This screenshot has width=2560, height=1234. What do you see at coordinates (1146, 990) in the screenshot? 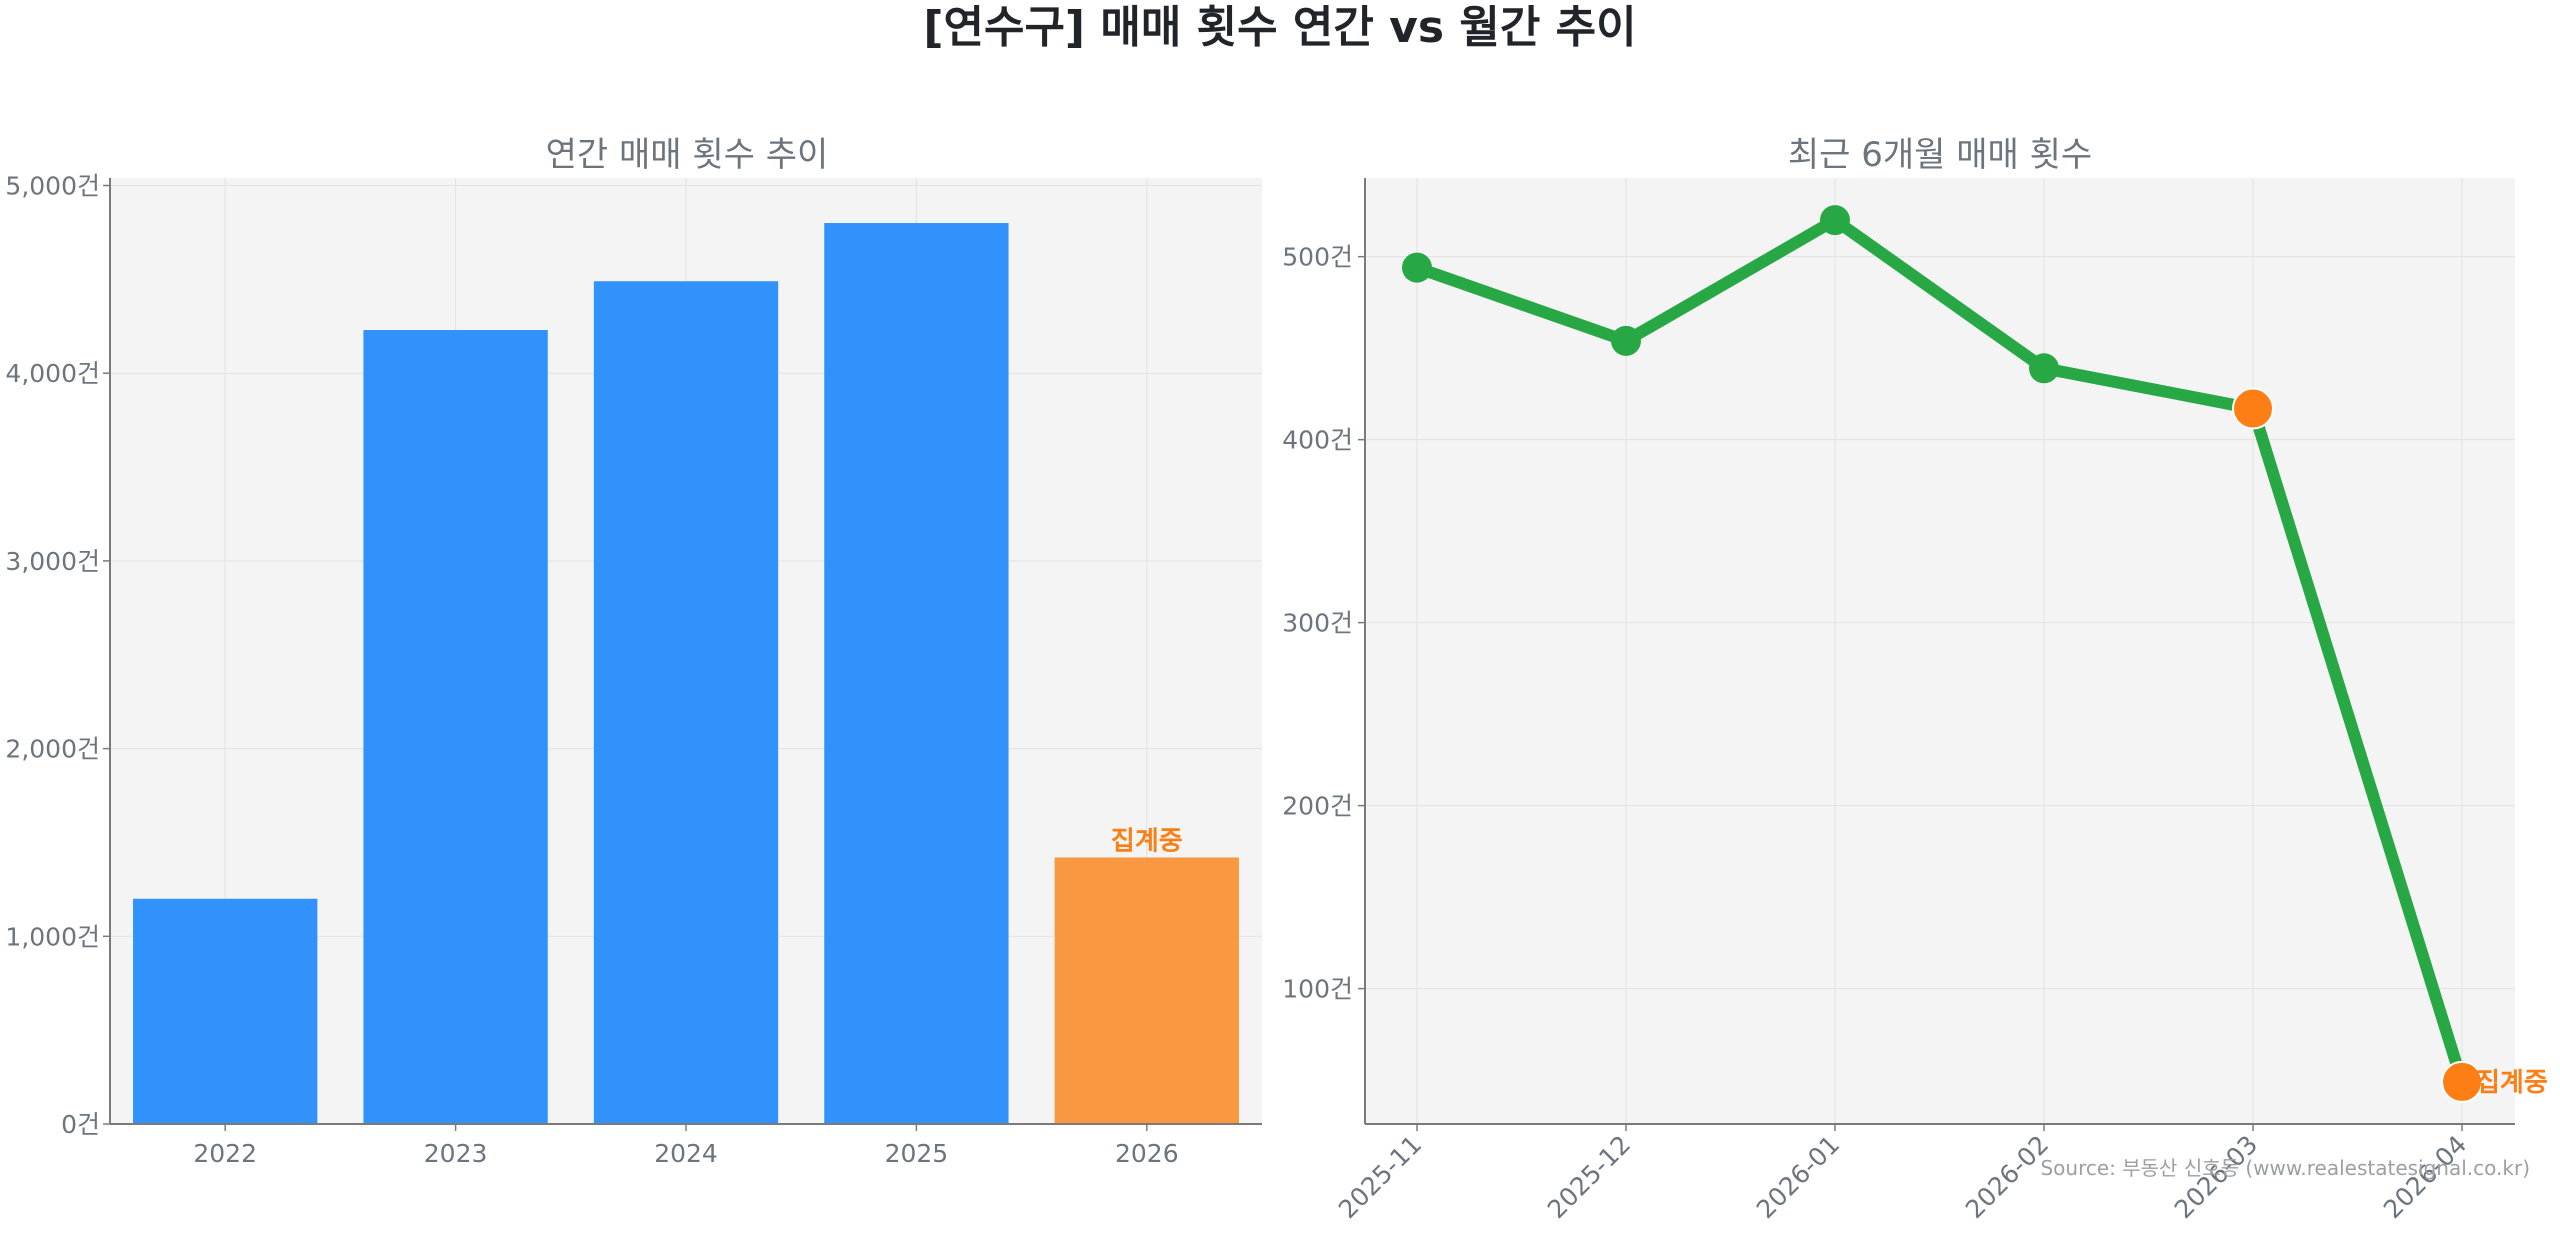
I see `bar-pending` at bounding box center [1146, 990].